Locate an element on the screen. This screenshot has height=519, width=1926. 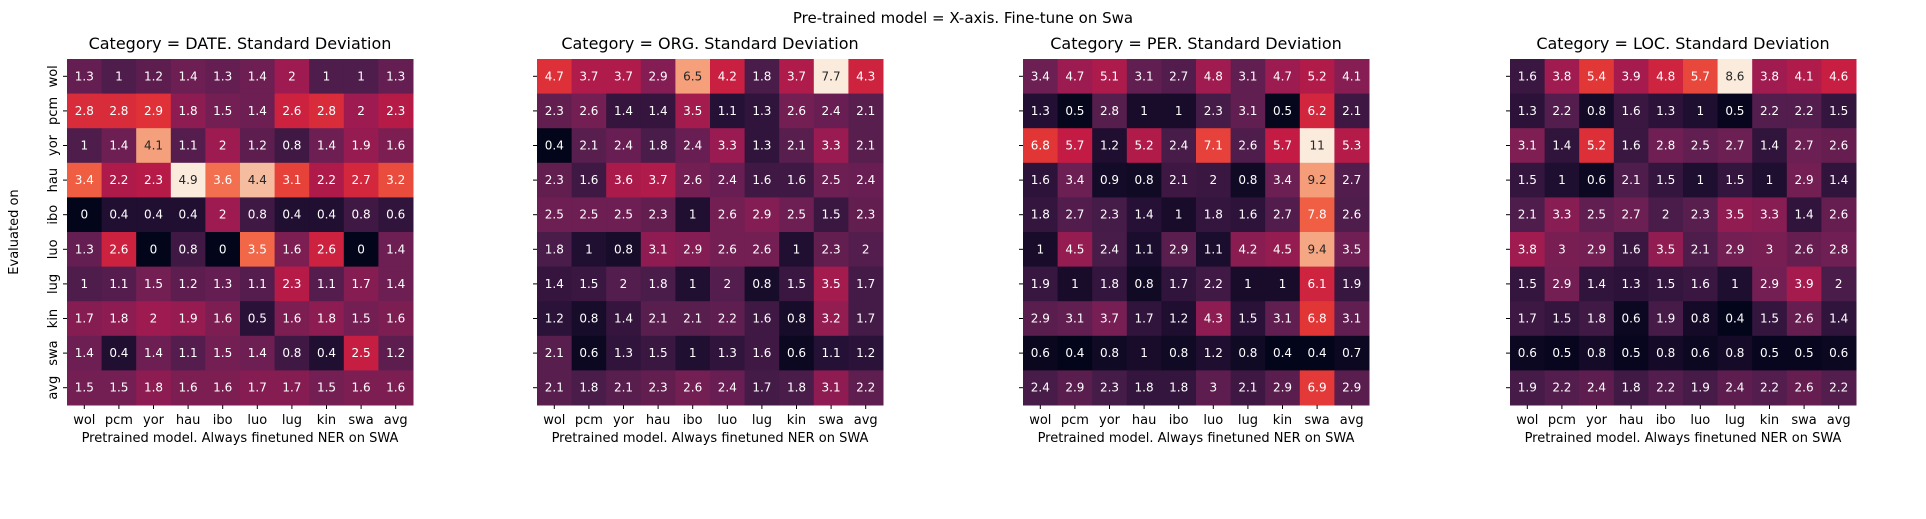
cell-value-label: 4.3 is located at coordinates (1213, 319).